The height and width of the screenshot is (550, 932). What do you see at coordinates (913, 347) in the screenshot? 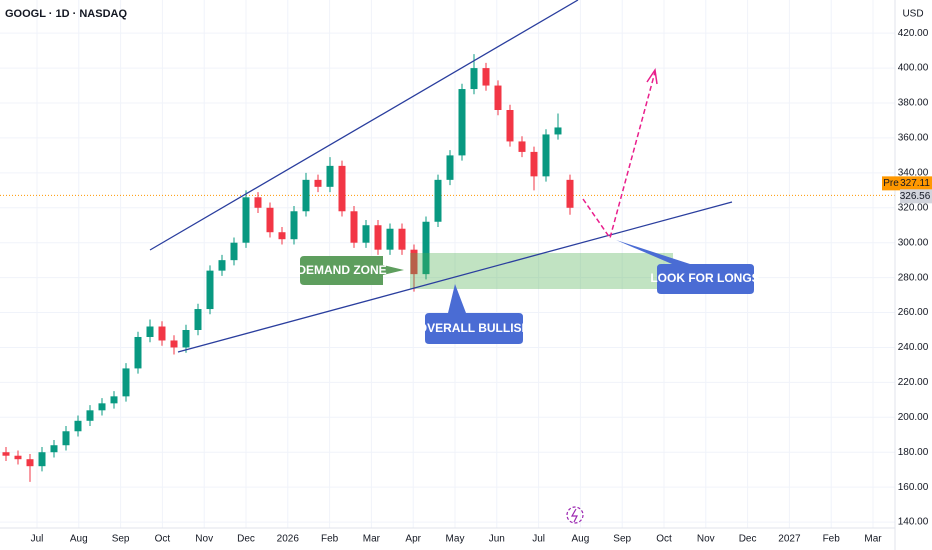
I see `y-tick-label: 240.00` at bounding box center [913, 347].